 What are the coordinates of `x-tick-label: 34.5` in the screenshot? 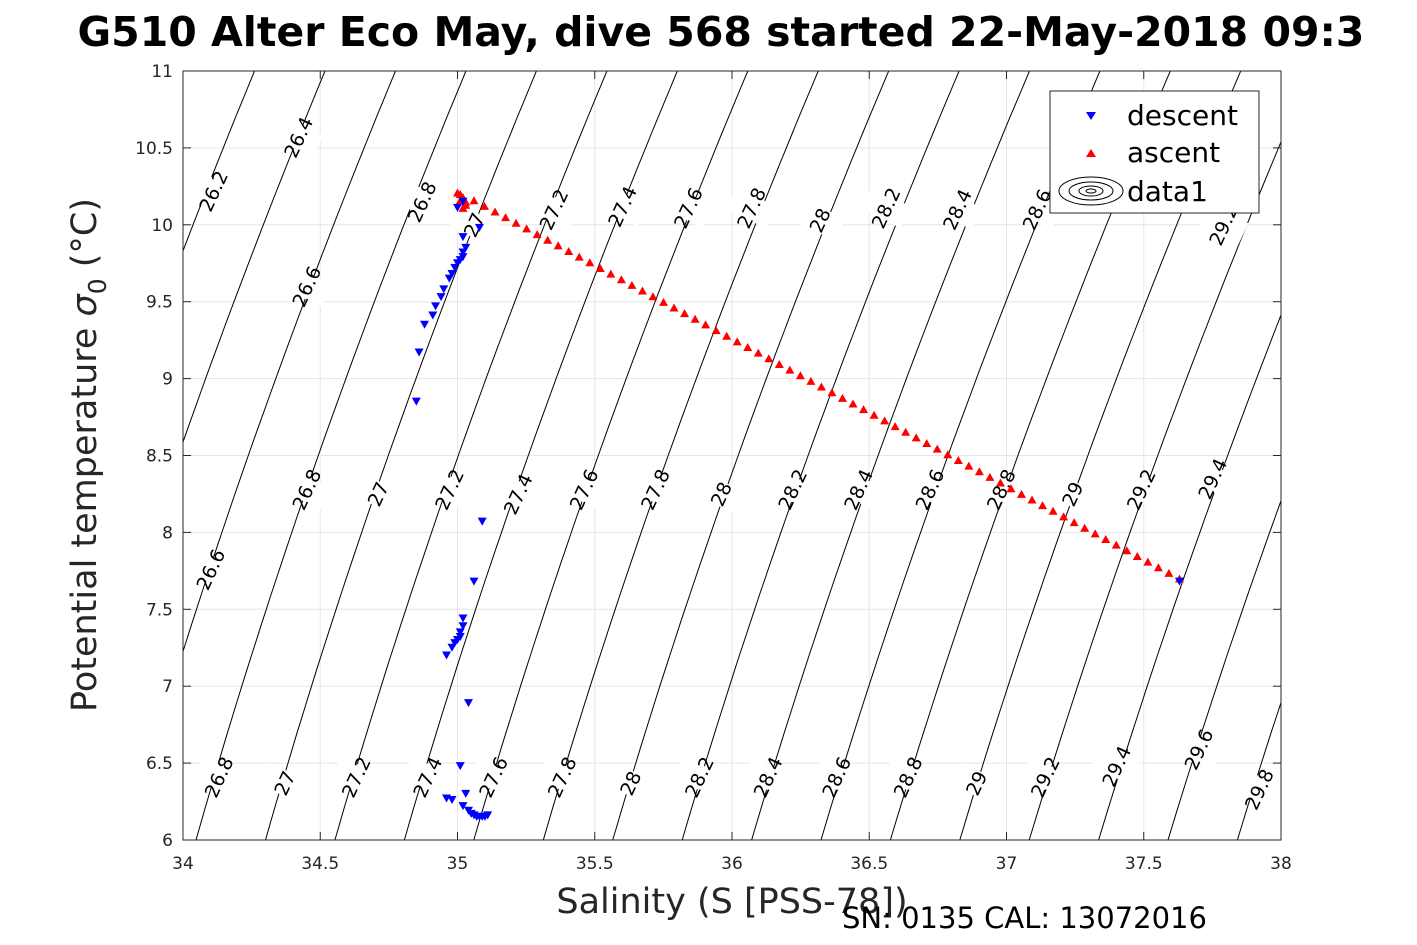 It's located at (320, 864).